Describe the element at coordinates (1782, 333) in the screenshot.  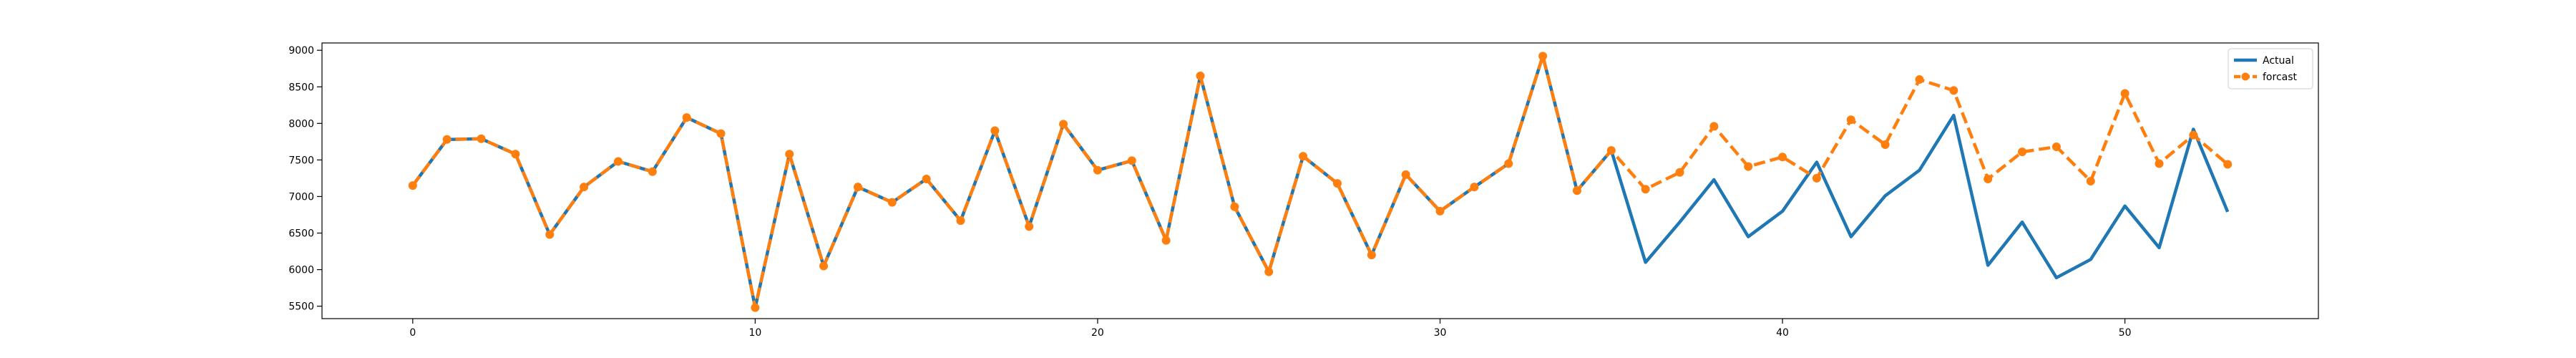
I see `x-tick-label: 40` at that location.